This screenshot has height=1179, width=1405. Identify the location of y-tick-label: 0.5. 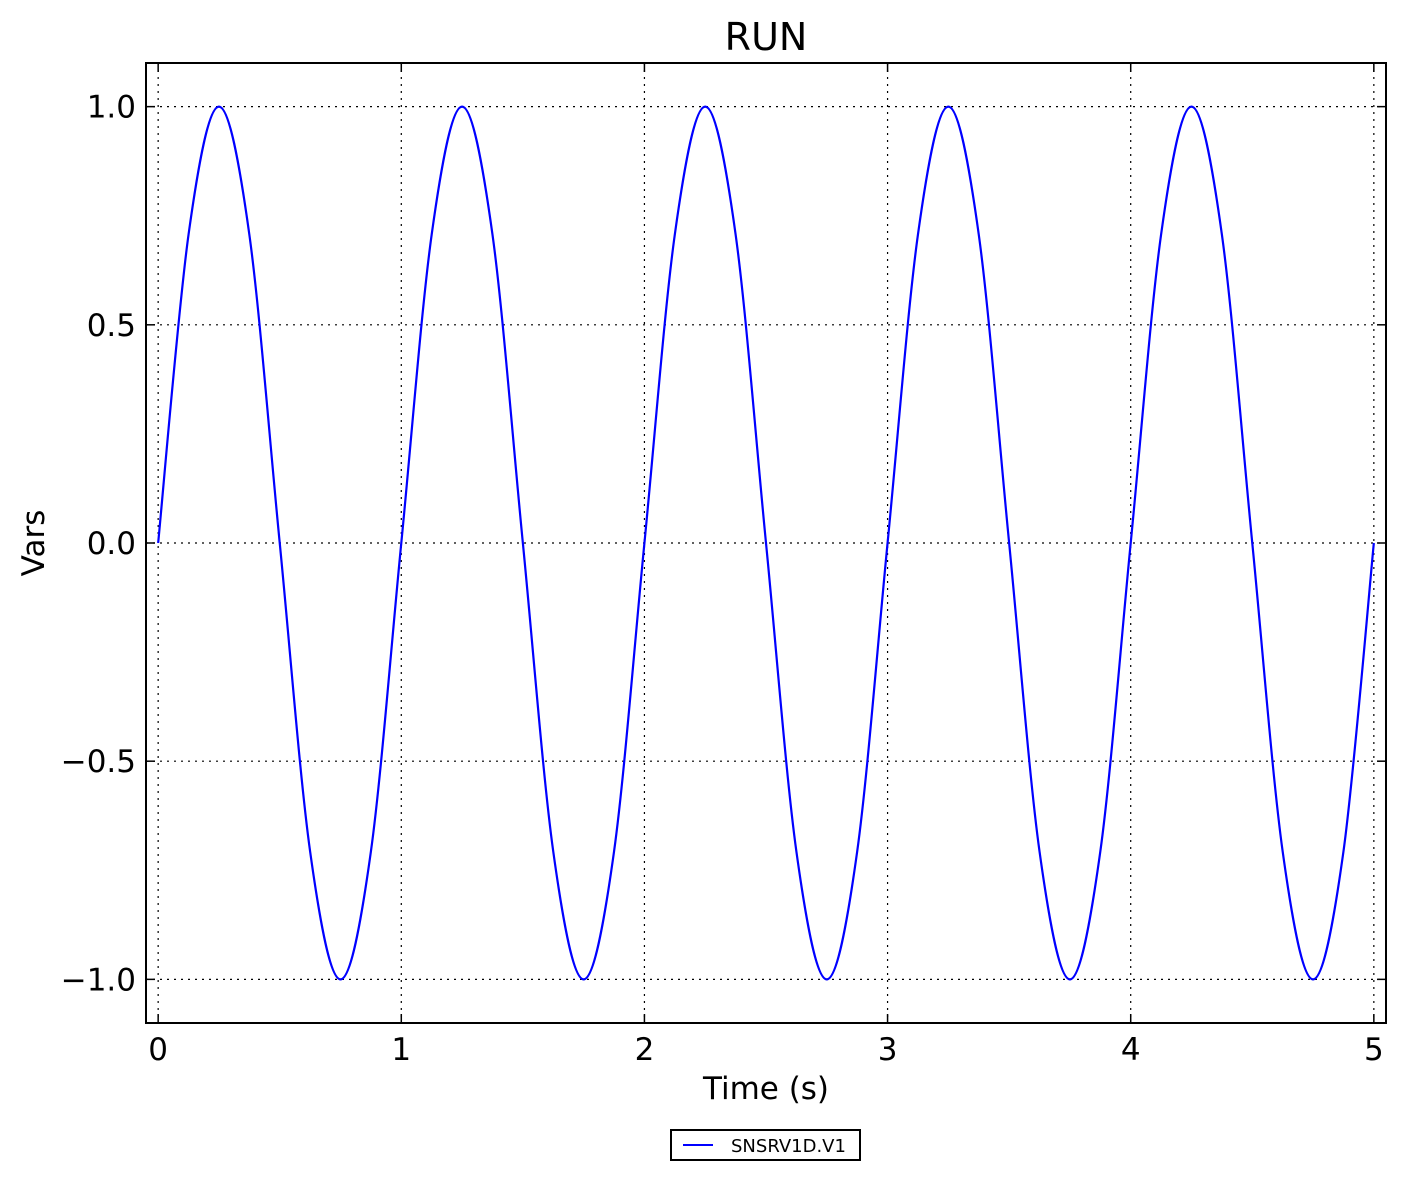
(111, 326).